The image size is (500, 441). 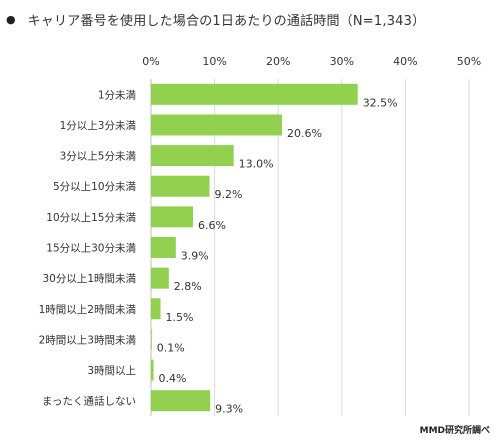 I want to click on value-label: 0.4%, so click(x=173, y=378).